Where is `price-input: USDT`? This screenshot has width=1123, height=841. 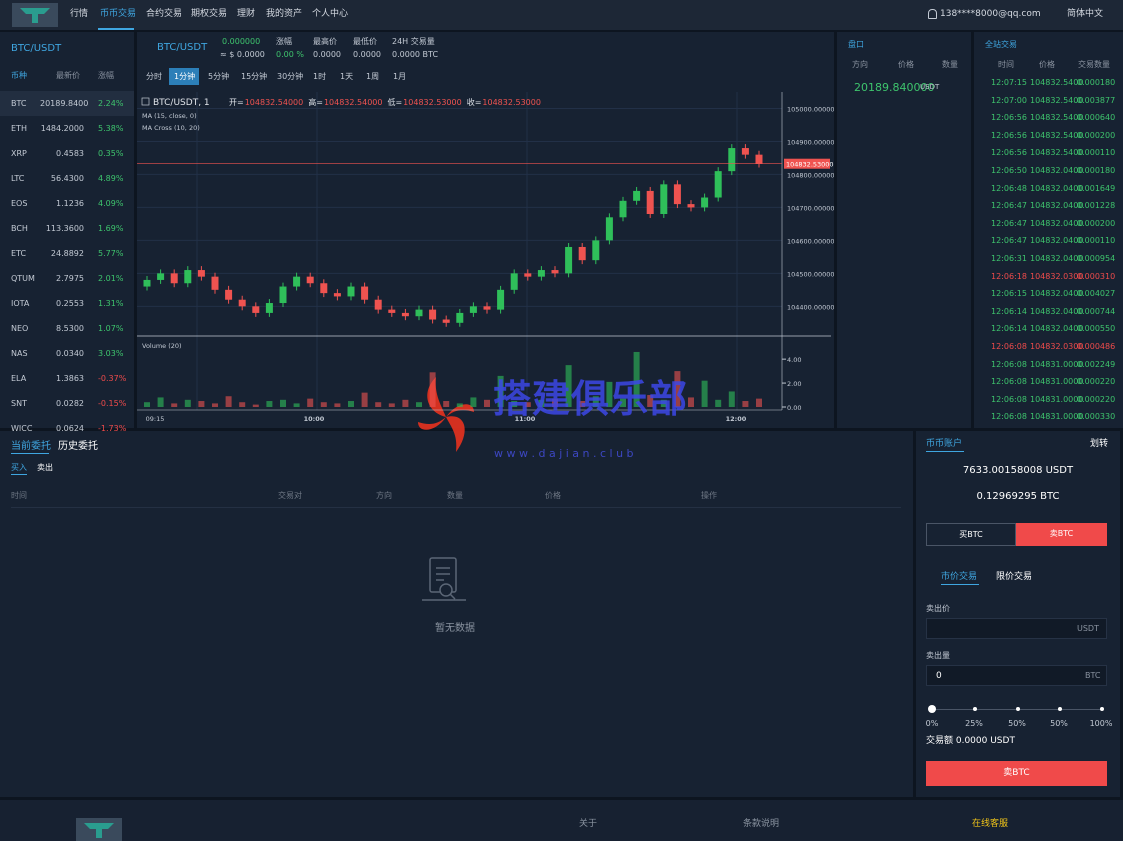
price-input: USDT is located at coordinates (1016, 628).